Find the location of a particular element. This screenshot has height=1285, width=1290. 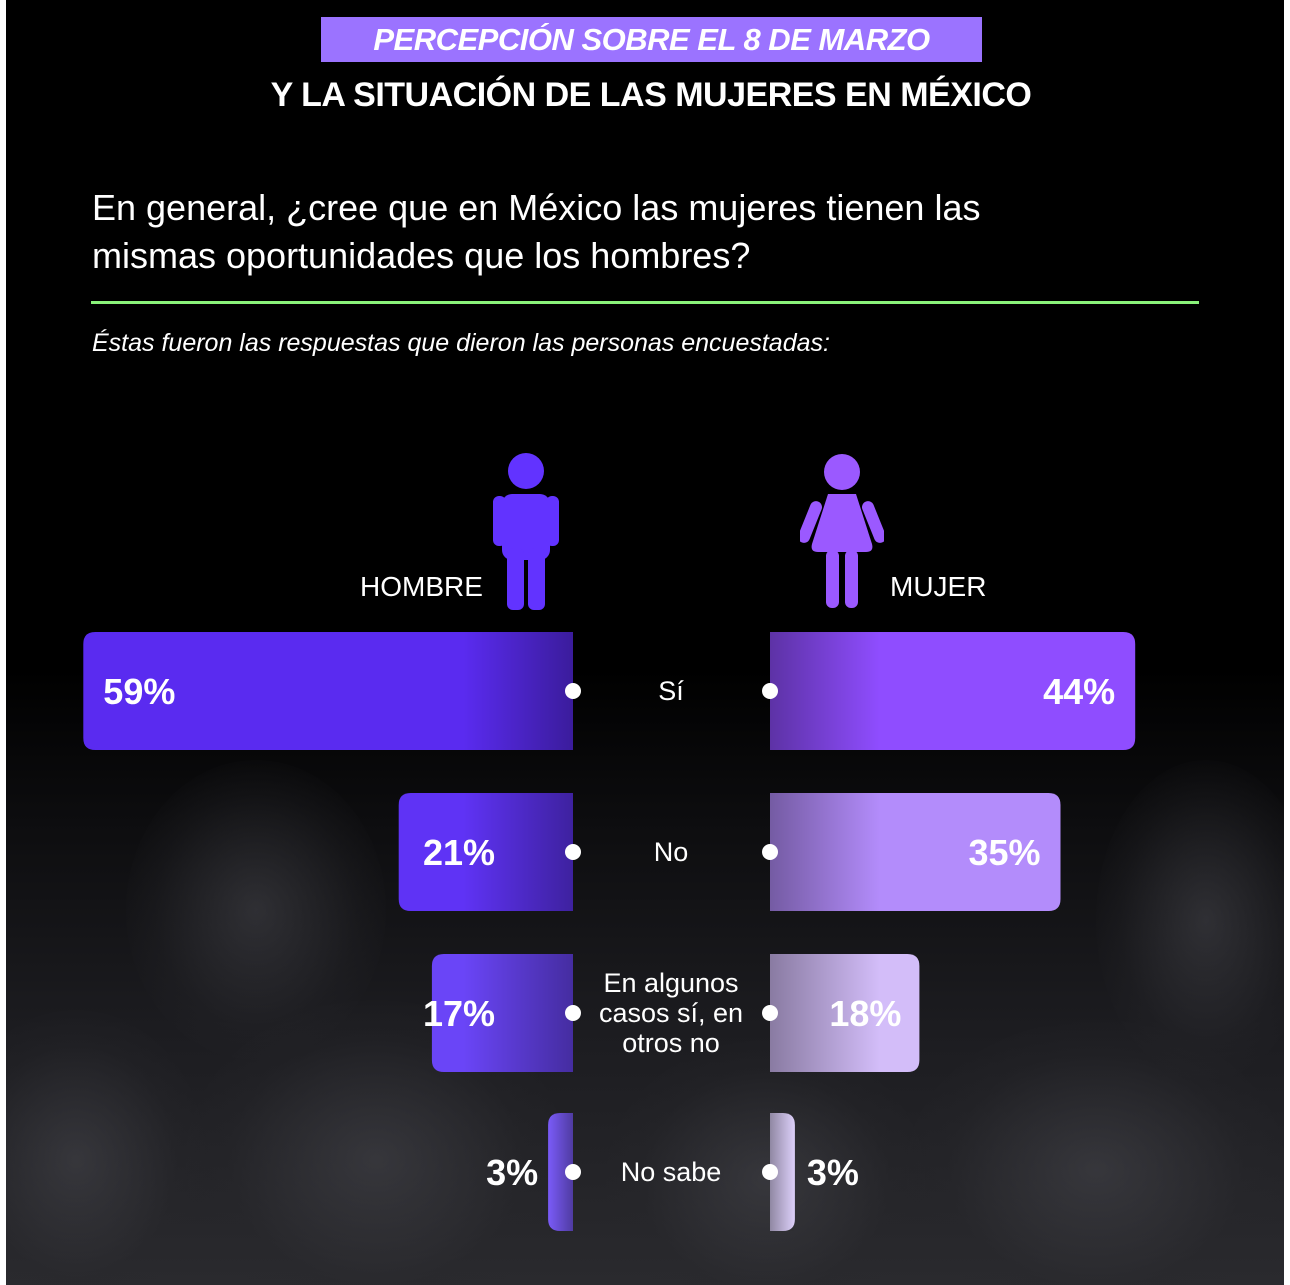

value-label-hombre: 3% is located at coordinates (512, 1172).